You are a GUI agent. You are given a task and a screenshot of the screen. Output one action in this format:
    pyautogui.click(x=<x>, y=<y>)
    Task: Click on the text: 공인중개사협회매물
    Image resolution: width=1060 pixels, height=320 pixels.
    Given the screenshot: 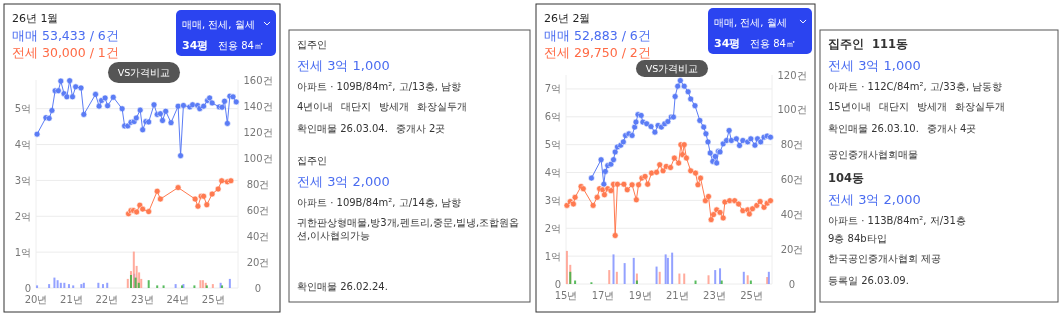 What is the action you would take?
    pyautogui.click(x=873, y=154)
    